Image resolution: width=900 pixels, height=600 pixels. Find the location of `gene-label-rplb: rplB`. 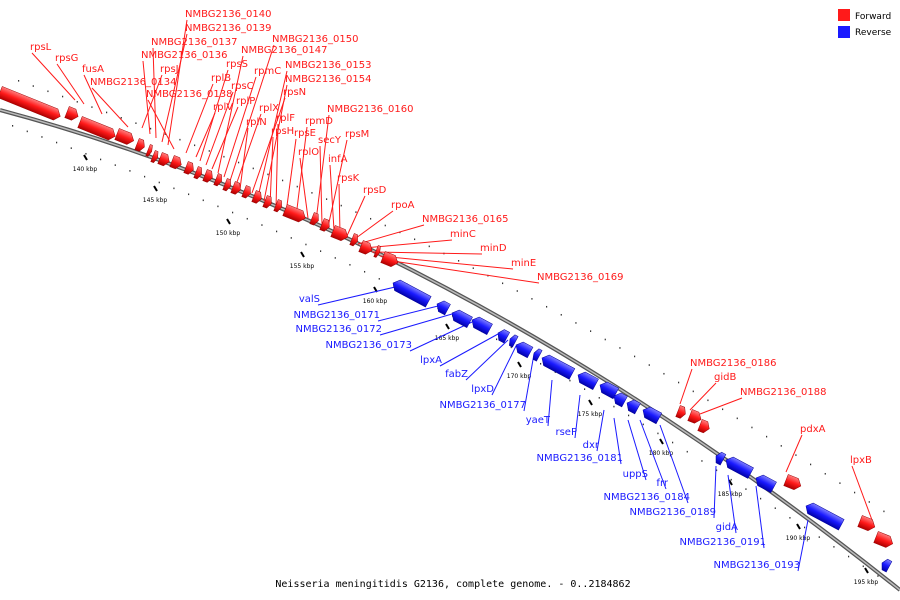

gene-label-rplb: rplB is located at coordinates (221, 78).